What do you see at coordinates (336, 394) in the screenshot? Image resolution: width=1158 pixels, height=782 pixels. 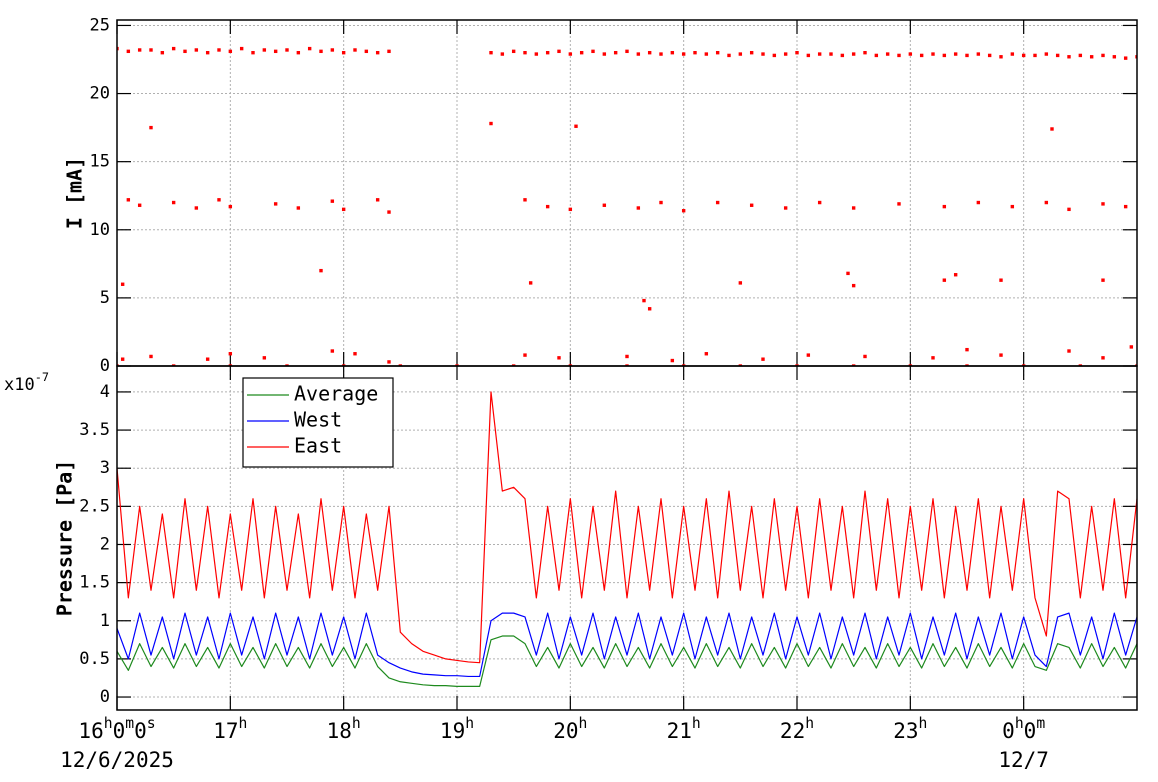 I see `legend-label: Average` at bounding box center [336, 394].